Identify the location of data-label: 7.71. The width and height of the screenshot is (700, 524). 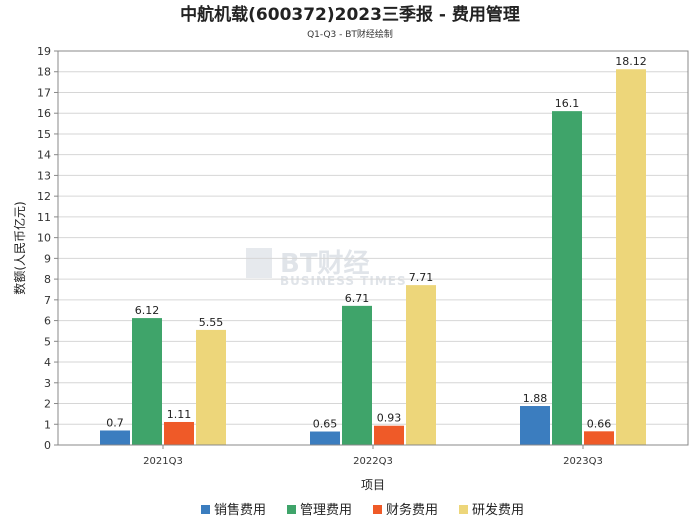
(421, 277).